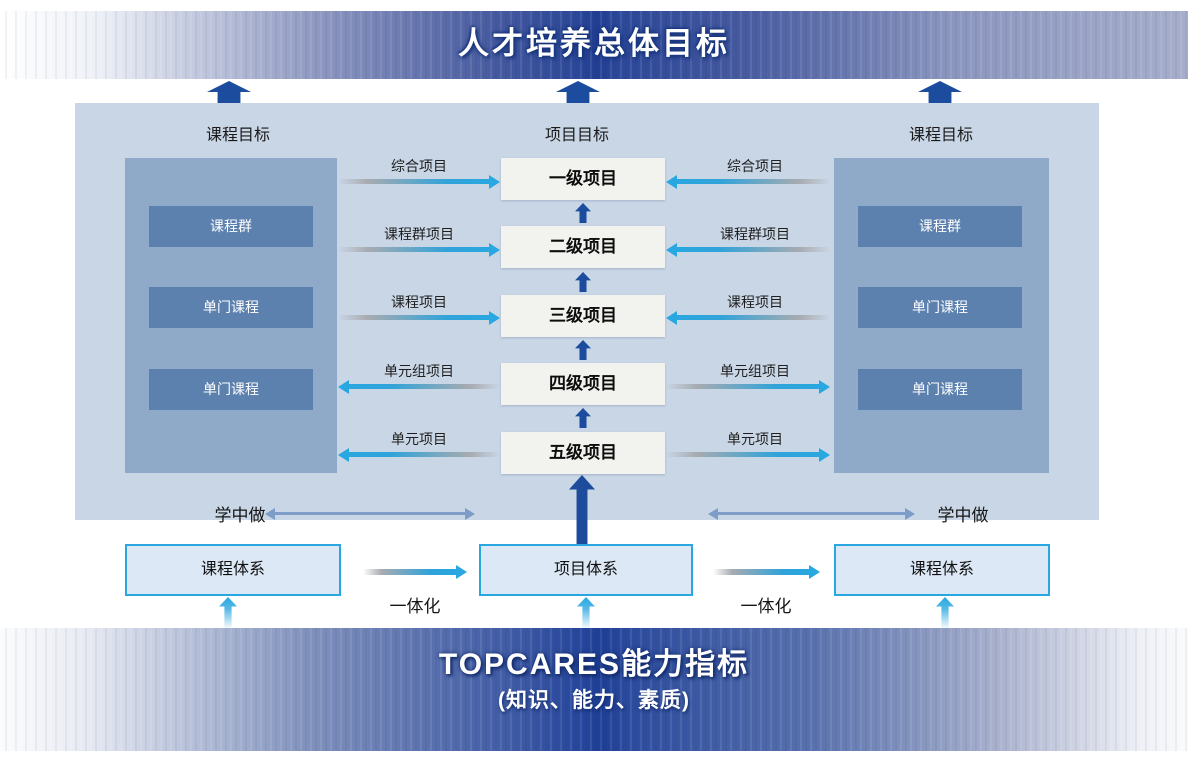 The height and width of the screenshot is (759, 1188). What do you see at coordinates (586, 570) in the screenshot?
I see `project-system-box: 项目体系` at bounding box center [586, 570].